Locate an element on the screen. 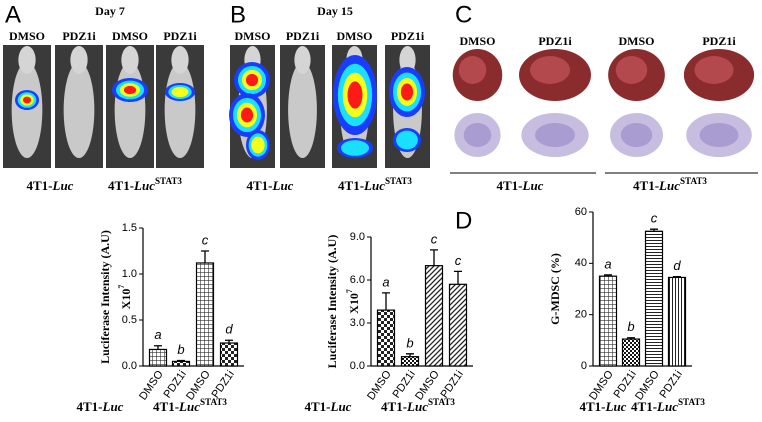 The width and height of the screenshot is (762, 422). y-tick-label: 6.0 is located at coordinates (357, 280).